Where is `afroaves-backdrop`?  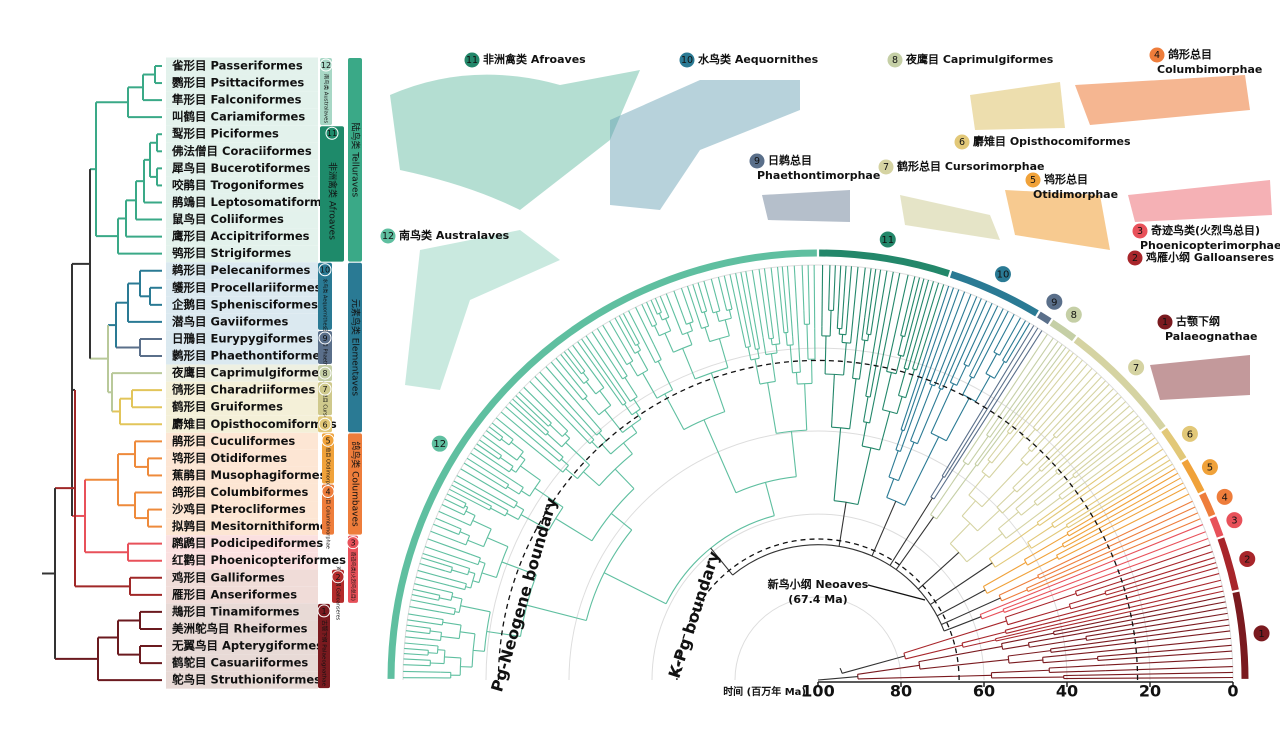 afroaves-backdrop is located at coordinates (515, 140).